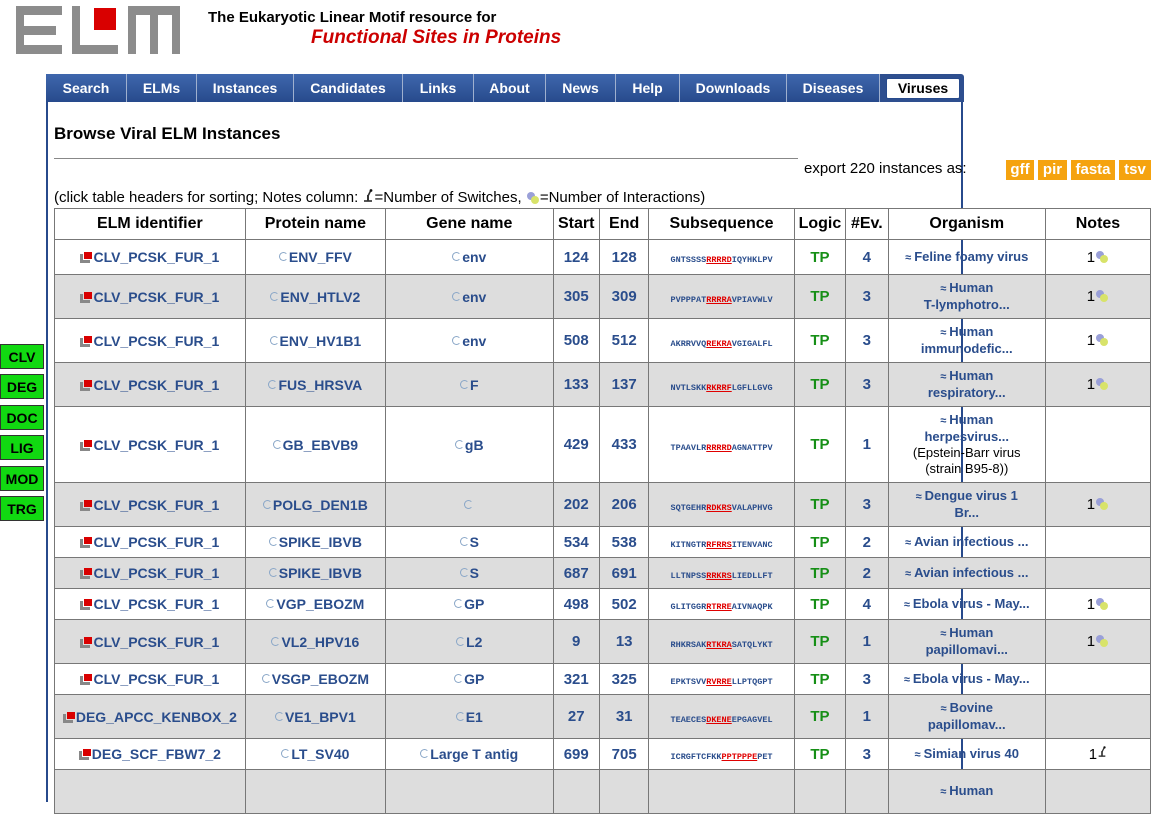 This screenshot has height=814, width=1159. I want to click on elm-identifier-link: DEG_APCC_KENBOX_2, so click(156, 716).